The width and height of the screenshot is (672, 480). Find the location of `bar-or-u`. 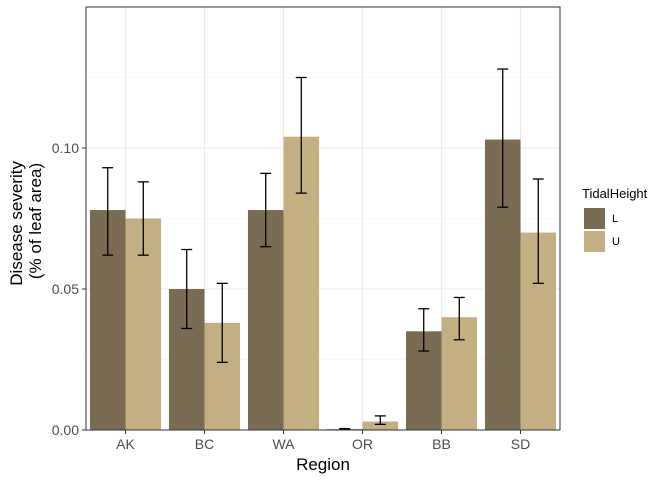

bar-or-u is located at coordinates (380, 425).